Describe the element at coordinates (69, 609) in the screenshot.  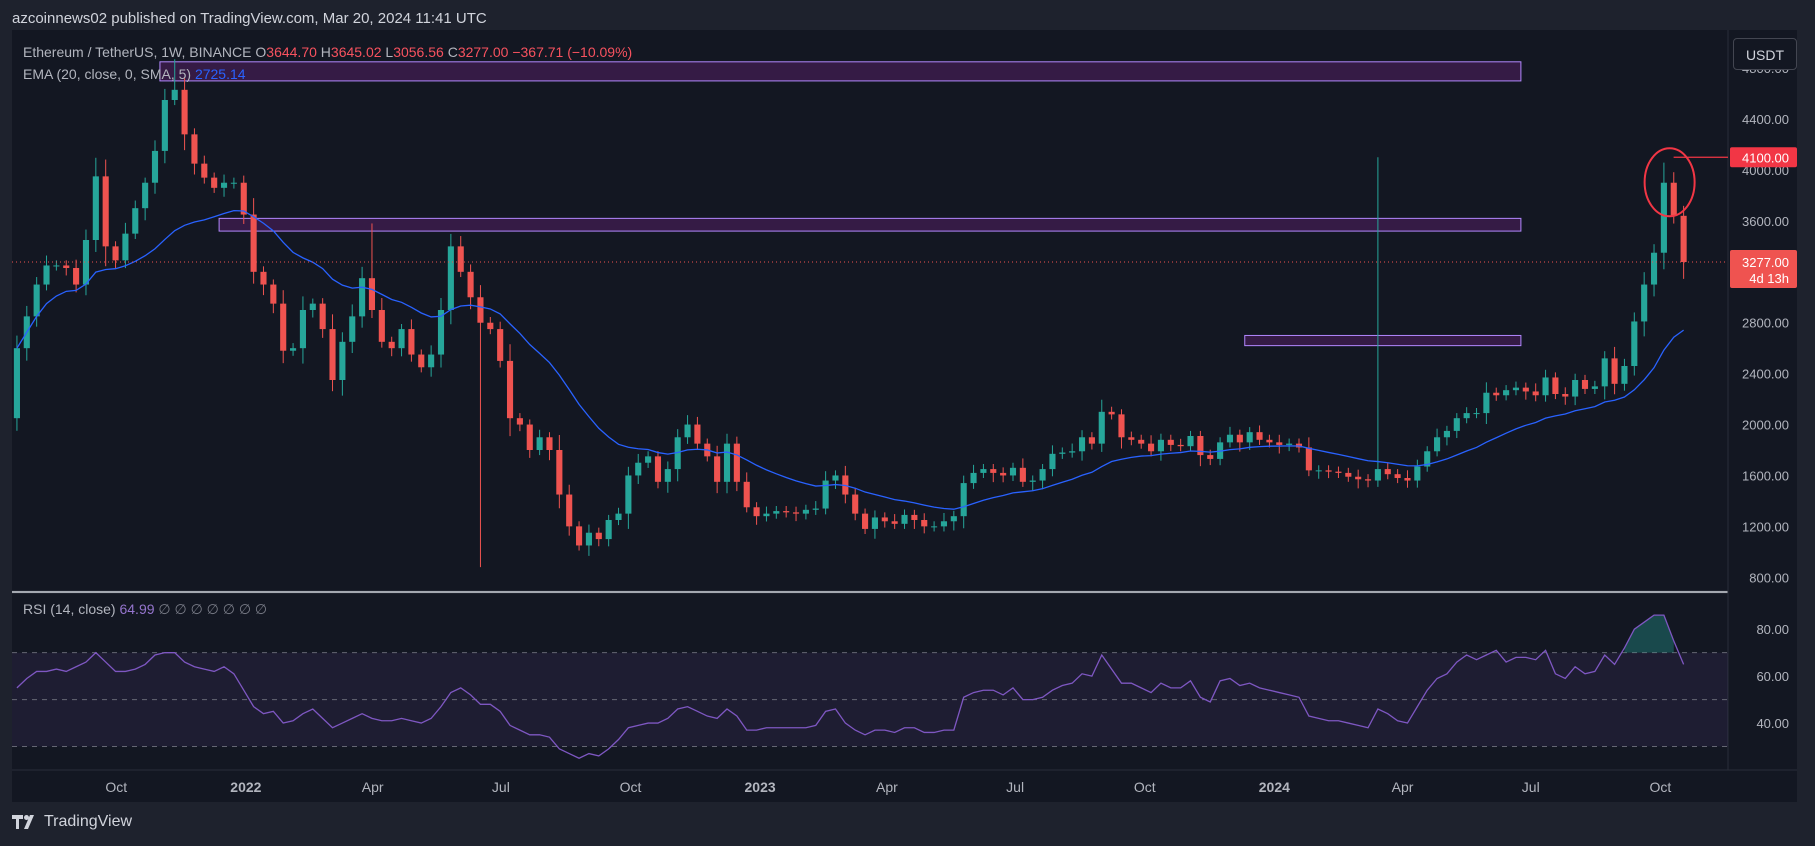
I see `rsi-label: RSI (14, close)` at that location.